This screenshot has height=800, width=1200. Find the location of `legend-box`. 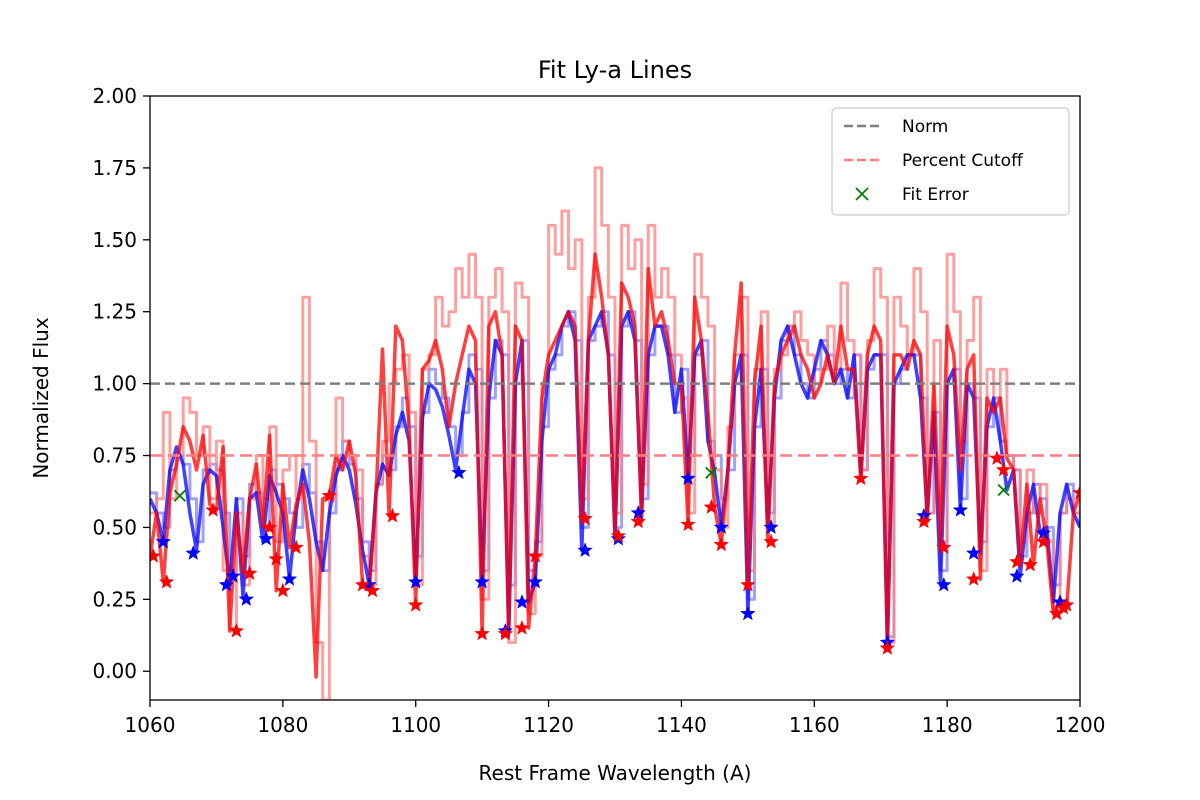

legend-box is located at coordinates (950, 161).